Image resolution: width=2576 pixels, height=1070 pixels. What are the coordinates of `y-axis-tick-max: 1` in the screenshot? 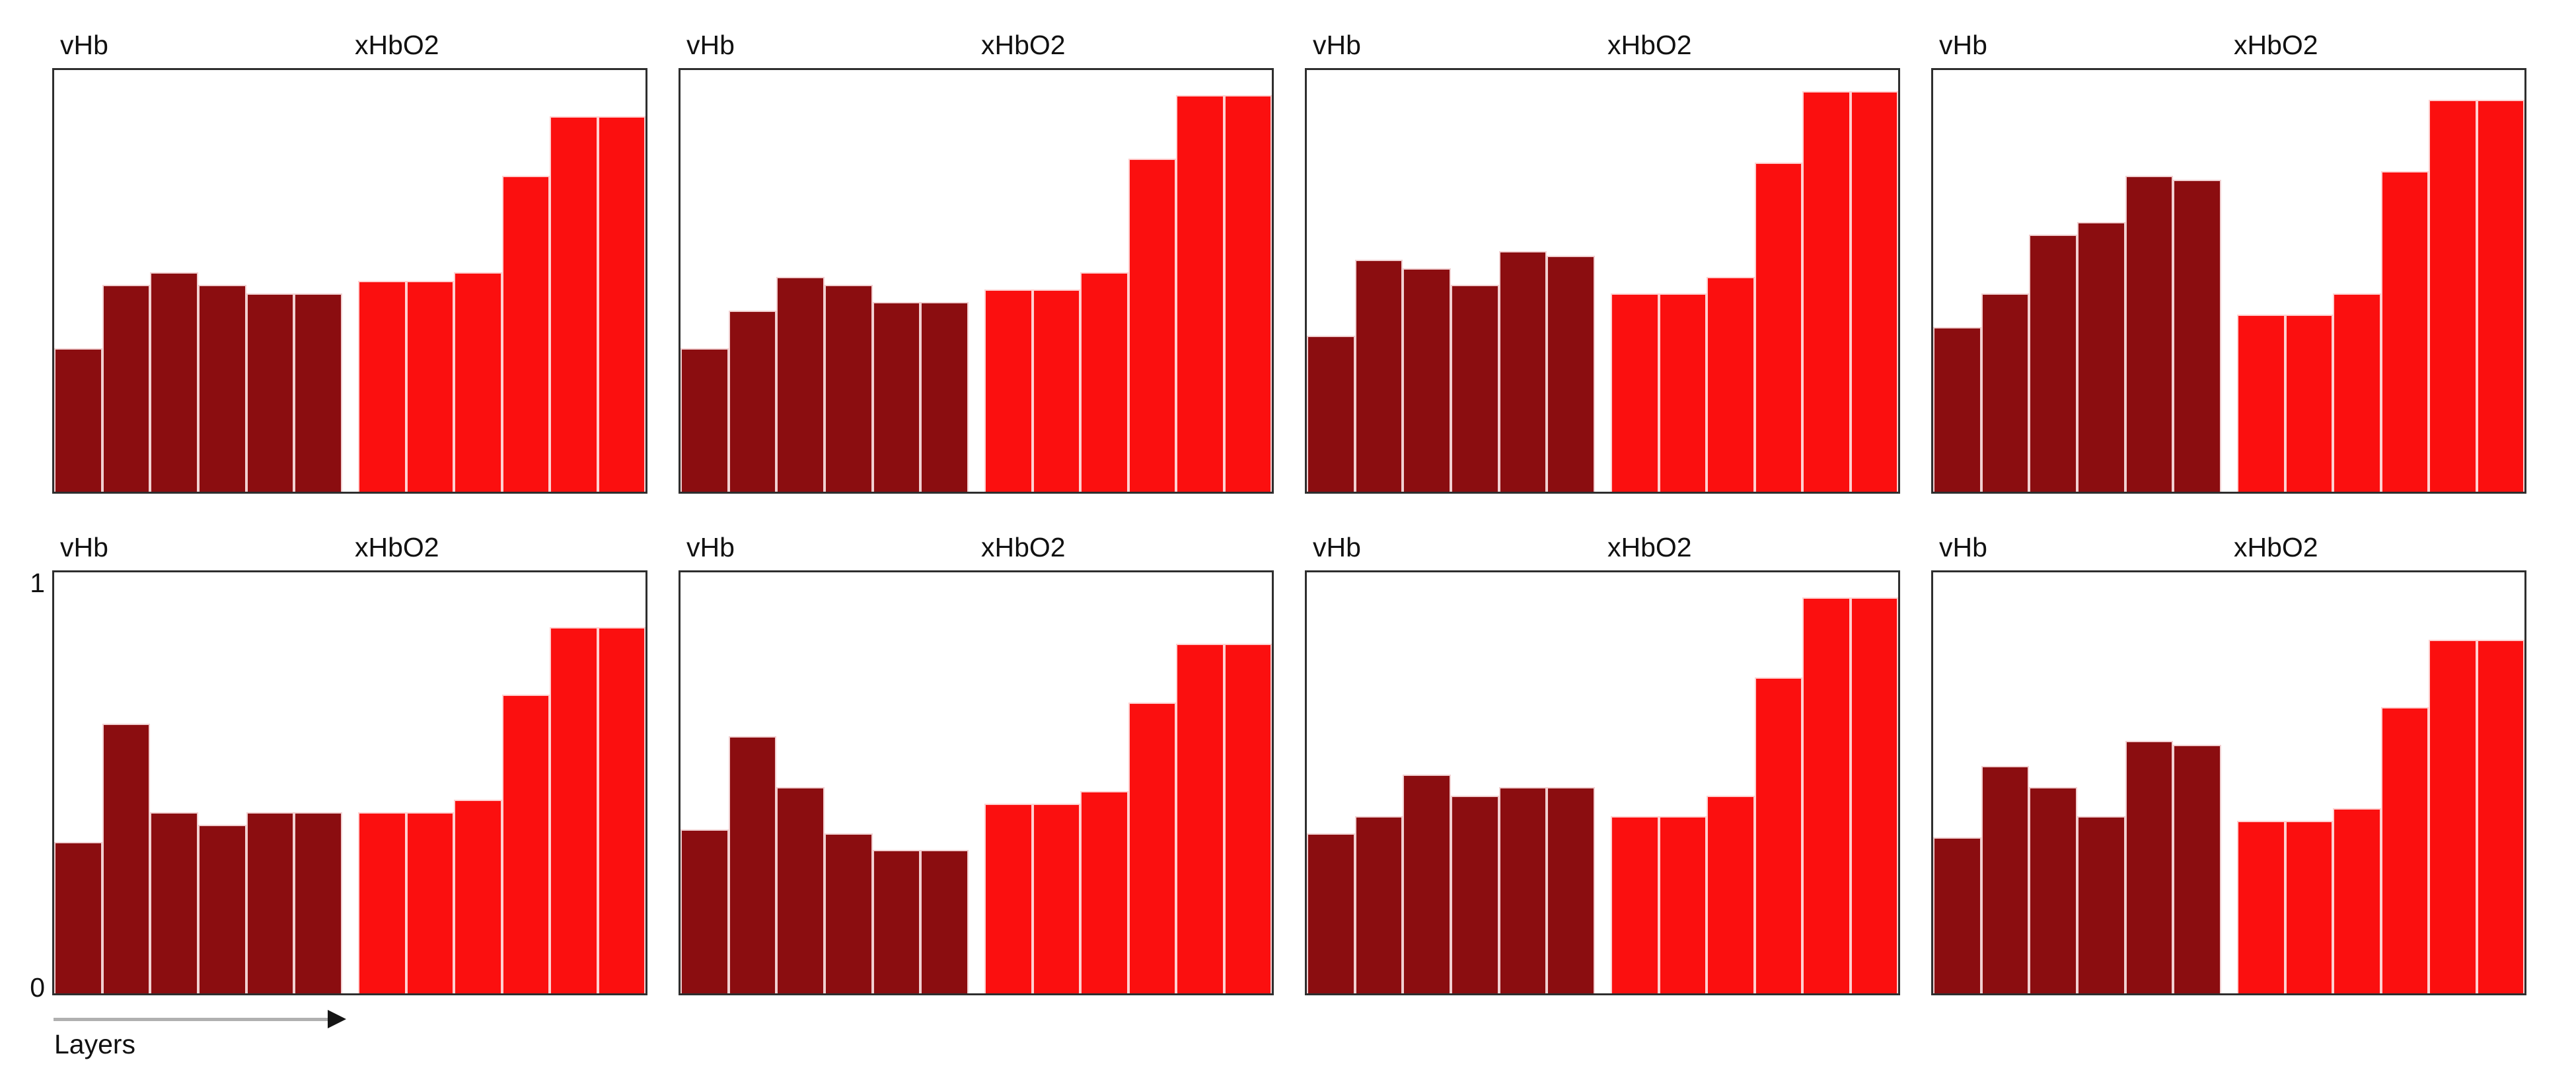 It's located at (37, 583).